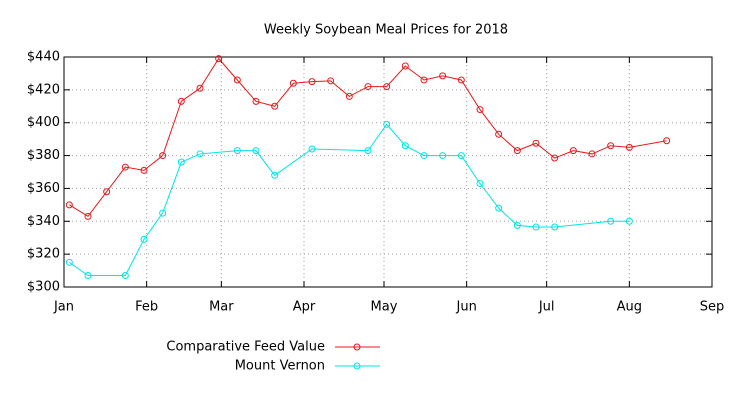 Image resolution: width=740 pixels, height=400 pixels. Describe the element at coordinates (221, 307) in the screenshot. I see `x-tick-label: Mar` at that location.